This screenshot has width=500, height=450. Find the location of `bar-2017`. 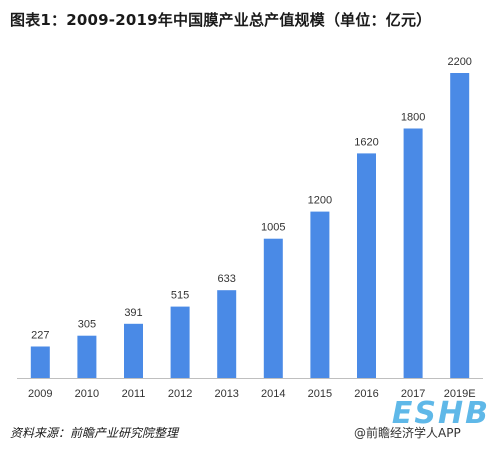

bar-2017 is located at coordinates (413, 253).